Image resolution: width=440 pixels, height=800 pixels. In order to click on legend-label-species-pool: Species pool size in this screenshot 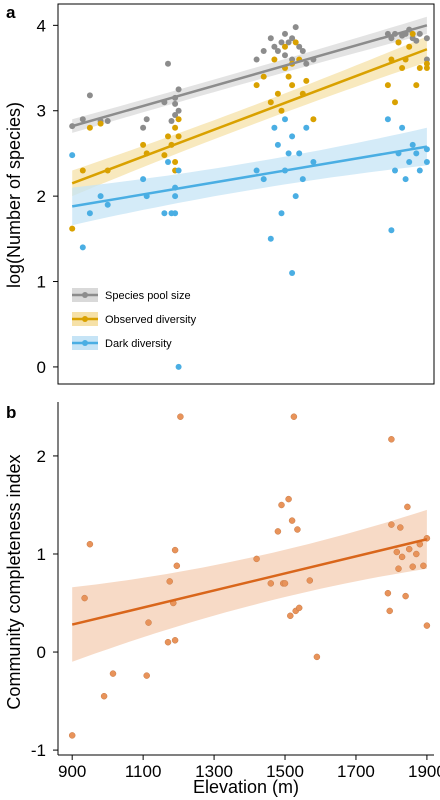, I will do `click(148, 296)`.